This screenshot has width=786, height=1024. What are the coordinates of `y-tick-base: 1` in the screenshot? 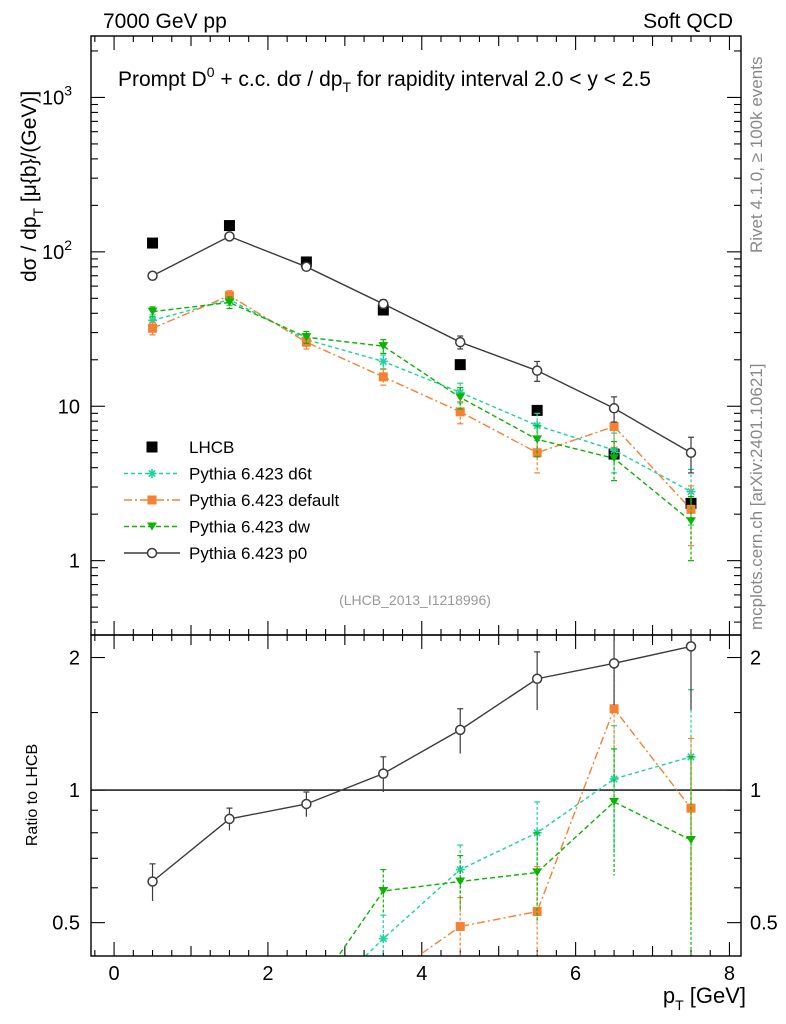 It's located at (74, 562).